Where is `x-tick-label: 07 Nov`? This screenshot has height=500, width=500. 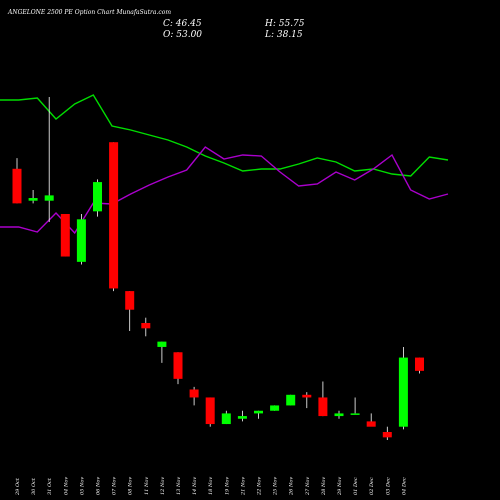
x-tick-label: 07 Nov is located at coordinates (115, 486).